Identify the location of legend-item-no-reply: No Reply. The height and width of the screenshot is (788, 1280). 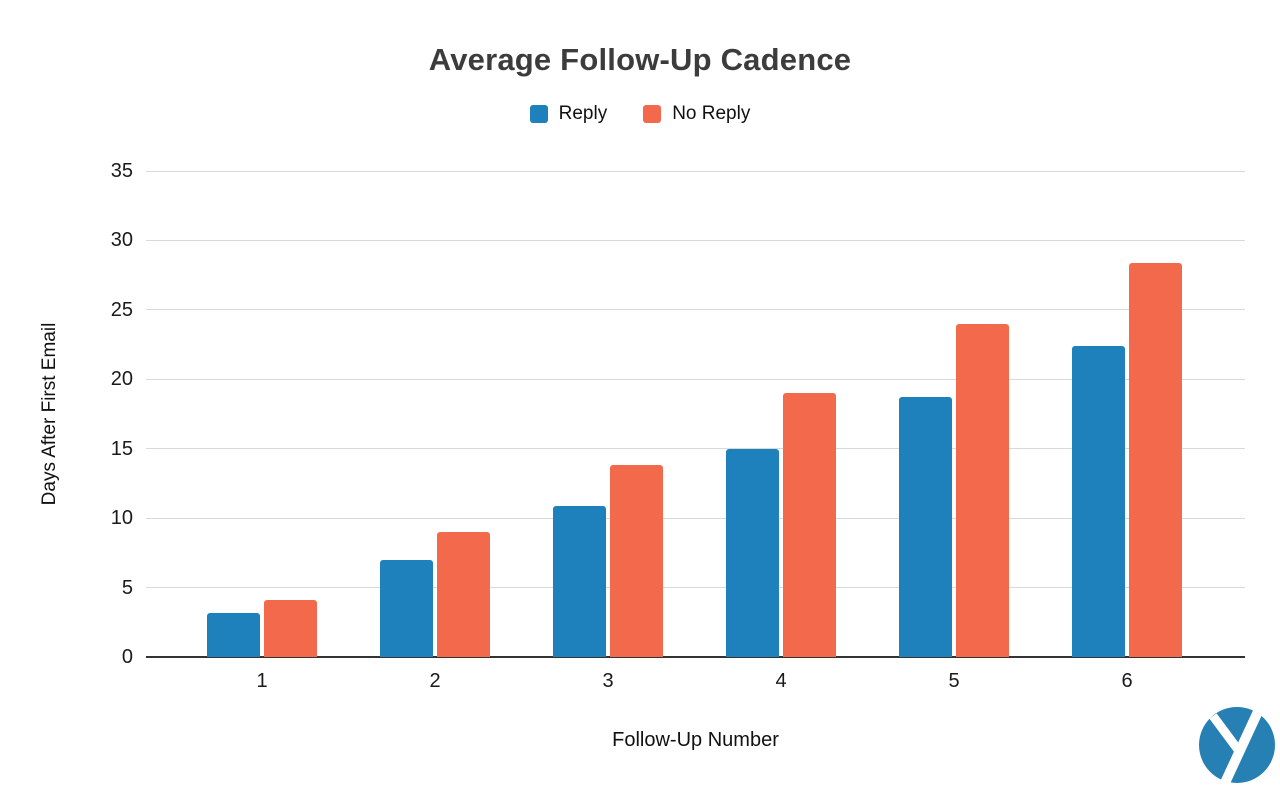
(696, 114).